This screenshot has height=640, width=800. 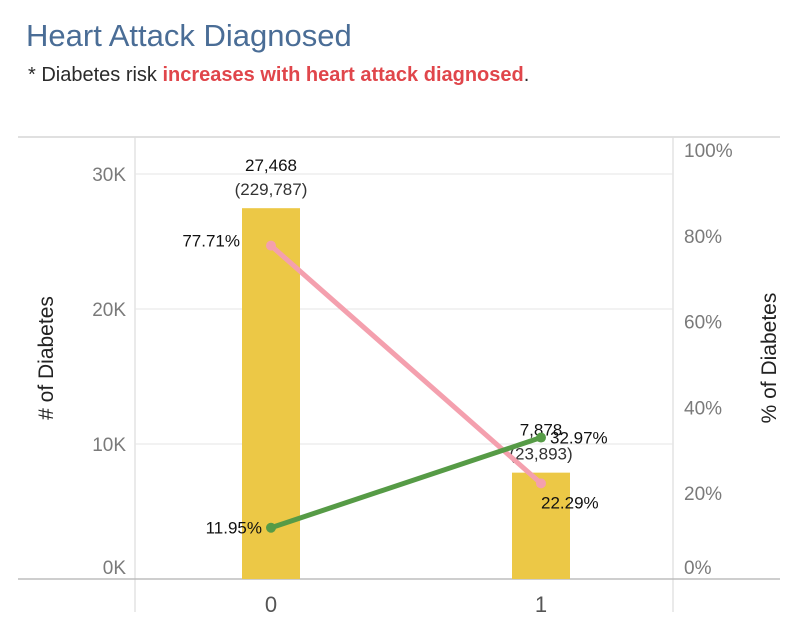 I want to click on subtitle-highlight: increases with heart attack diagnosed, so click(x=343, y=75).